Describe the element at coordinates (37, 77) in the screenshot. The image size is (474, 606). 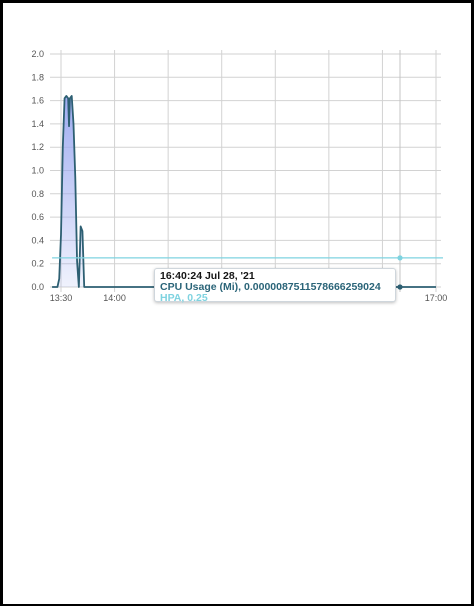
I see `y-tick-label: 1.8` at that location.